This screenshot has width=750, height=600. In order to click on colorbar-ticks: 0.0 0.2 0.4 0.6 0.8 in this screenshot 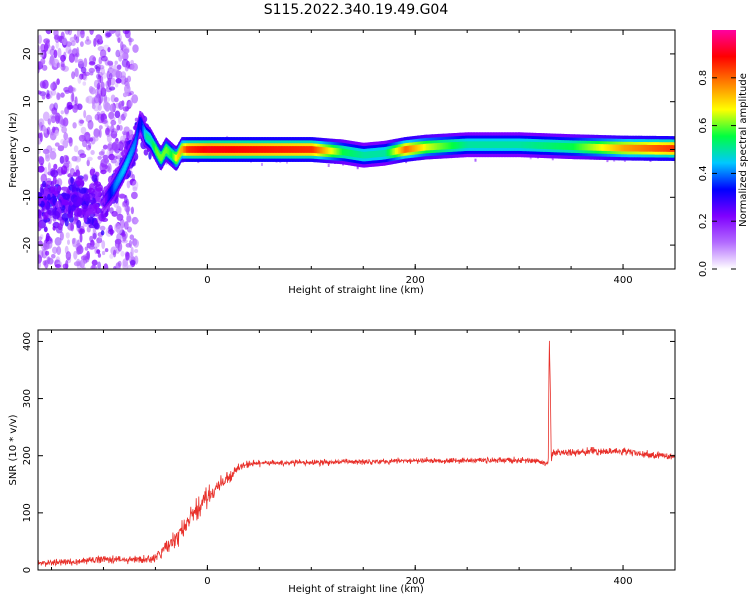, I will do `click(717, 173)`.